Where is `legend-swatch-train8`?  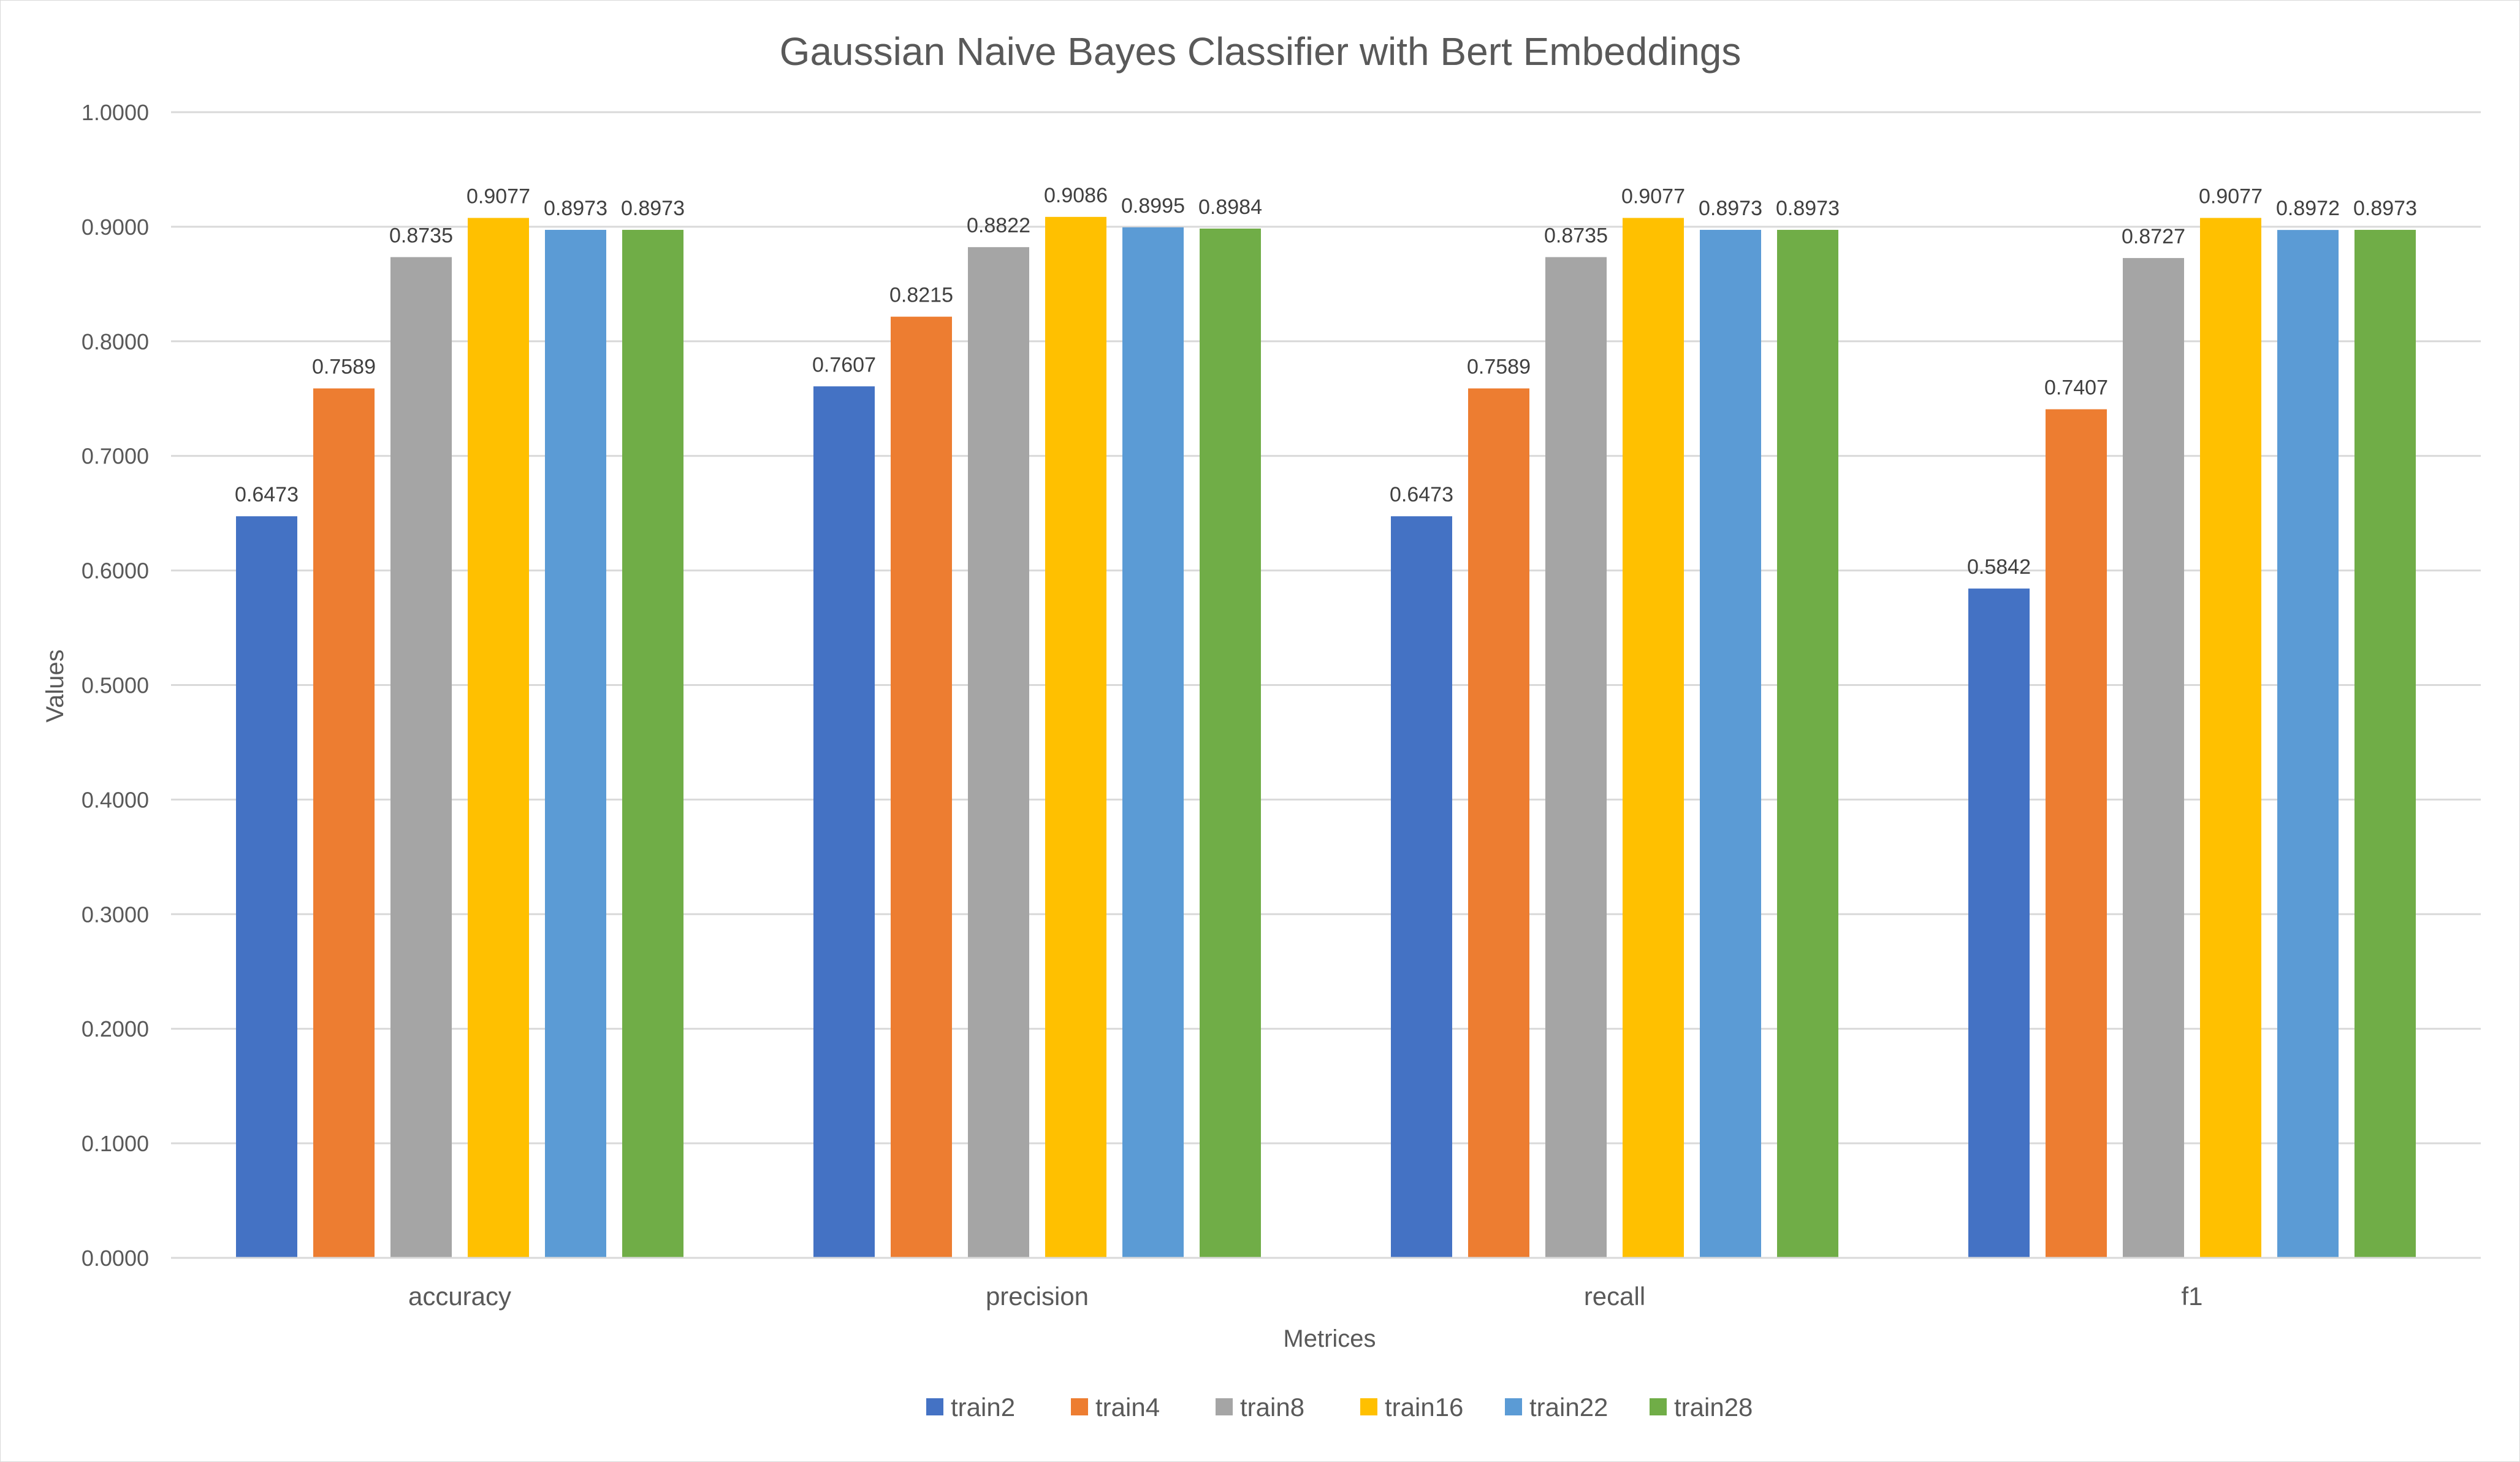 legend-swatch-train8 is located at coordinates (1224, 1406).